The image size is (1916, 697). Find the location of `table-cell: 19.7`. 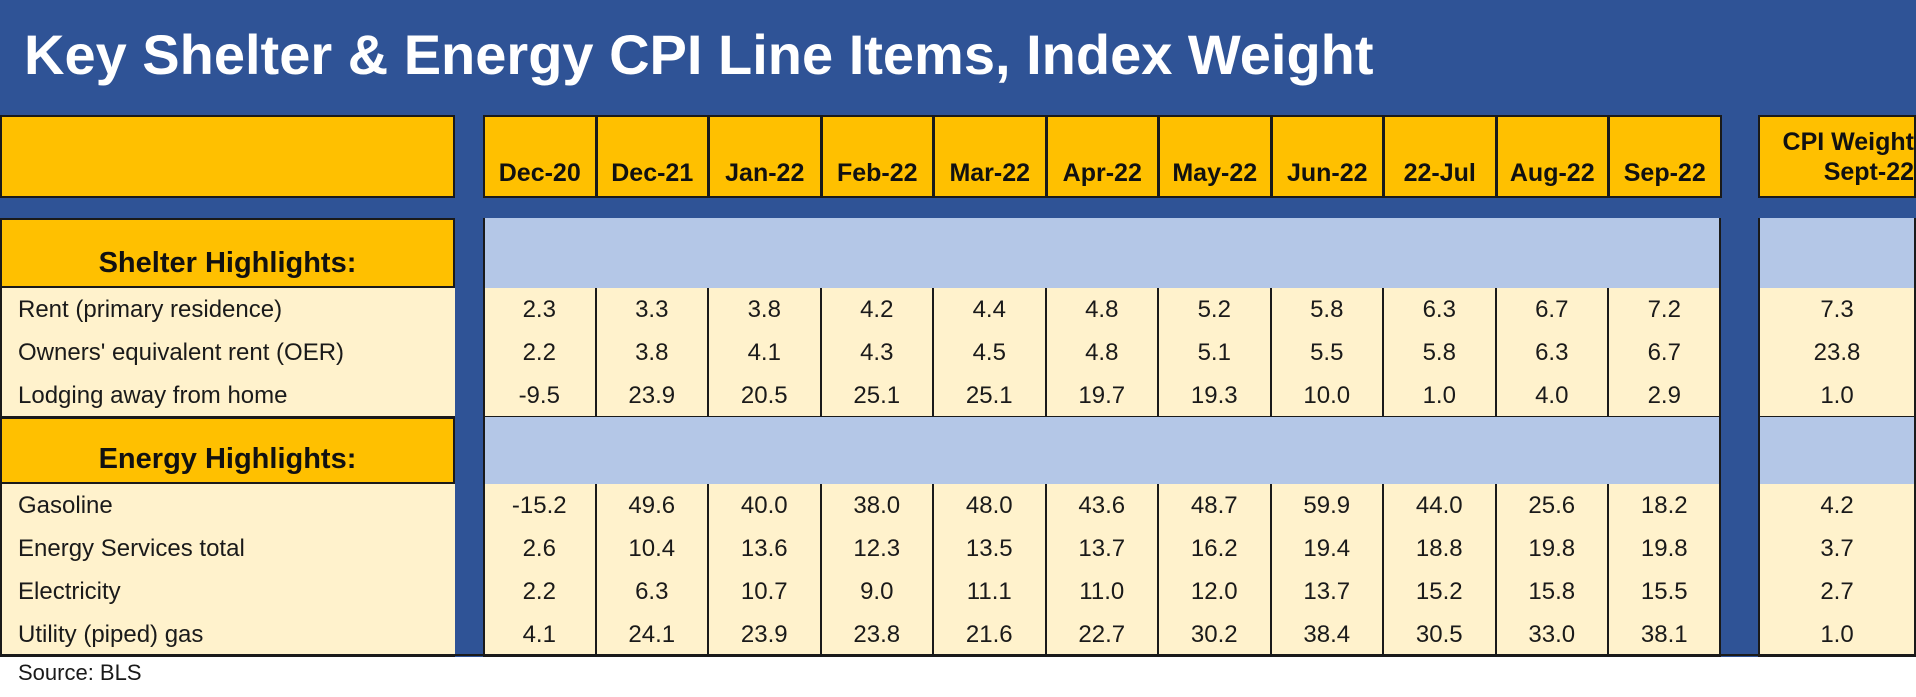

table-cell: 19.7 is located at coordinates (1101, 395).